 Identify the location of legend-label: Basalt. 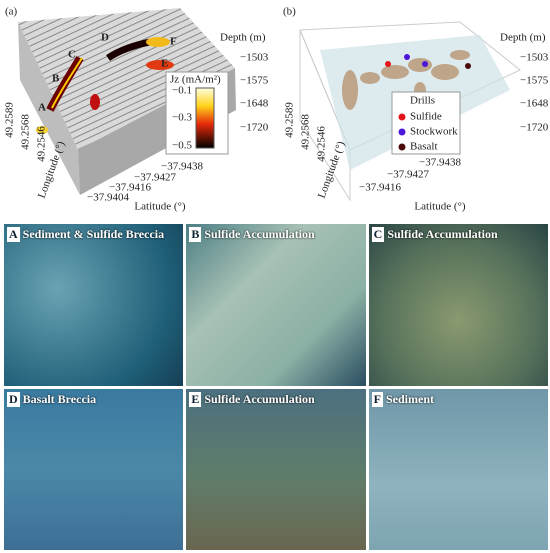
(424, 147).